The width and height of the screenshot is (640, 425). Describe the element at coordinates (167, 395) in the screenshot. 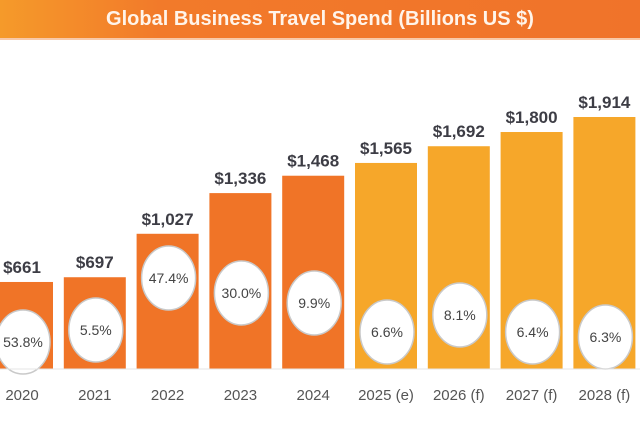

I see `x-tick-label: 2022` at that location.